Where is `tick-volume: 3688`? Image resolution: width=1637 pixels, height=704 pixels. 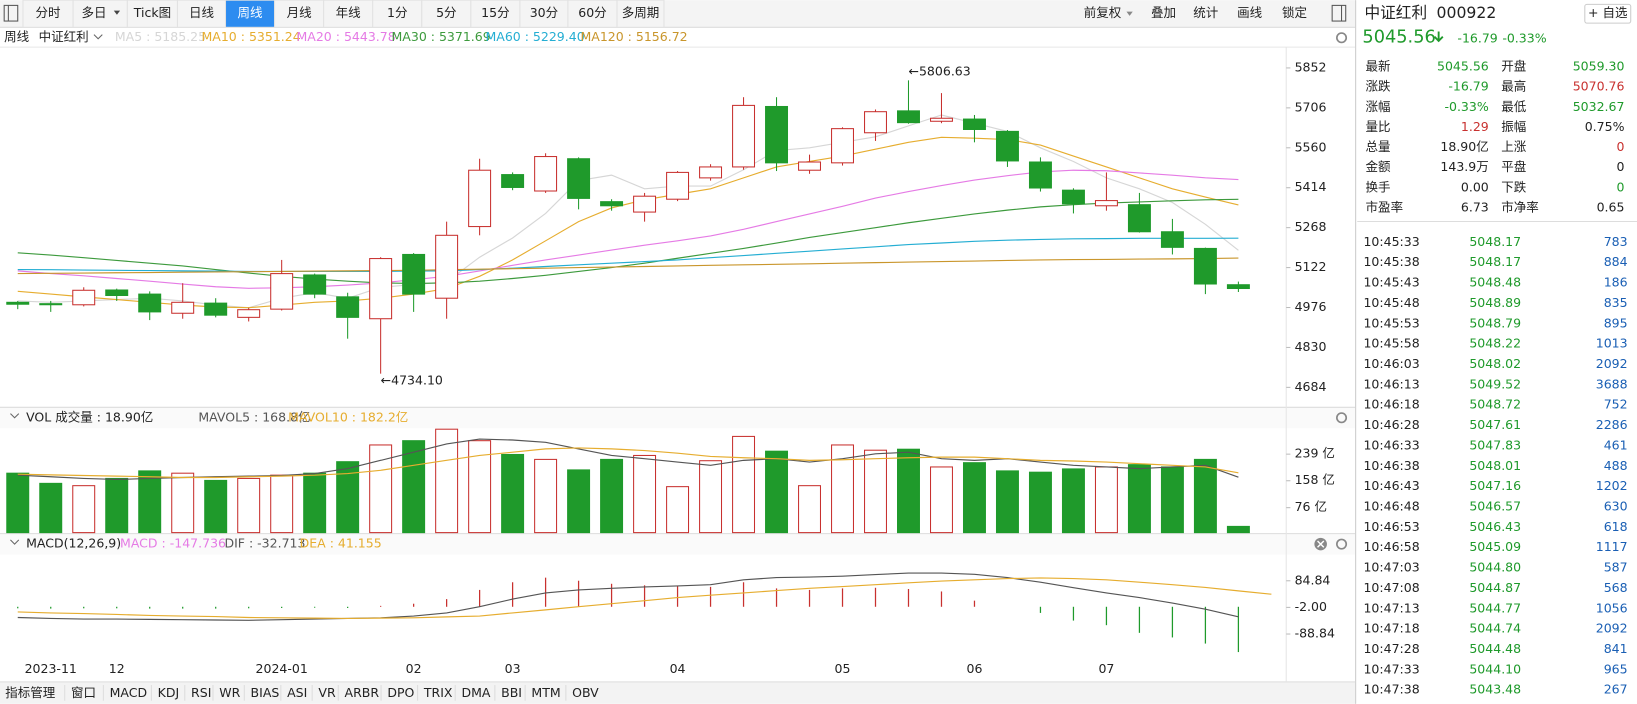
tick-volume: 3688 is located at coordinates (1612, 383).